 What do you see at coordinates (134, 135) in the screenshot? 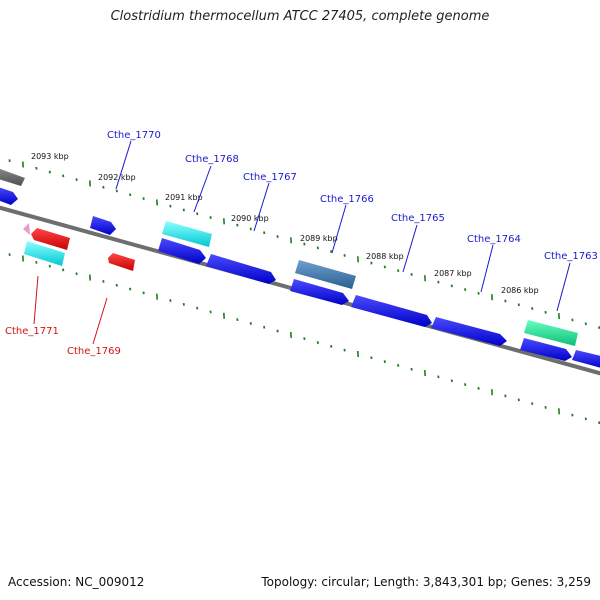
I see `gene-label-cthe-1770: Cthe_1770` at bounding box center [134, 135].